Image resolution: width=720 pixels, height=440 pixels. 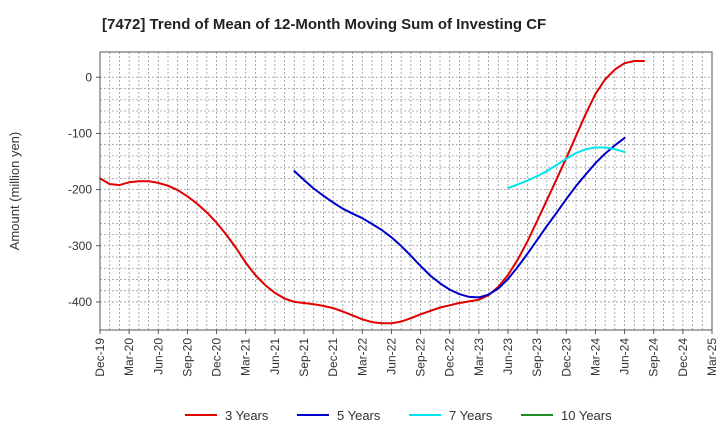 I want to click on x-tick-label: Jun-24, so click(x=625, y=356).